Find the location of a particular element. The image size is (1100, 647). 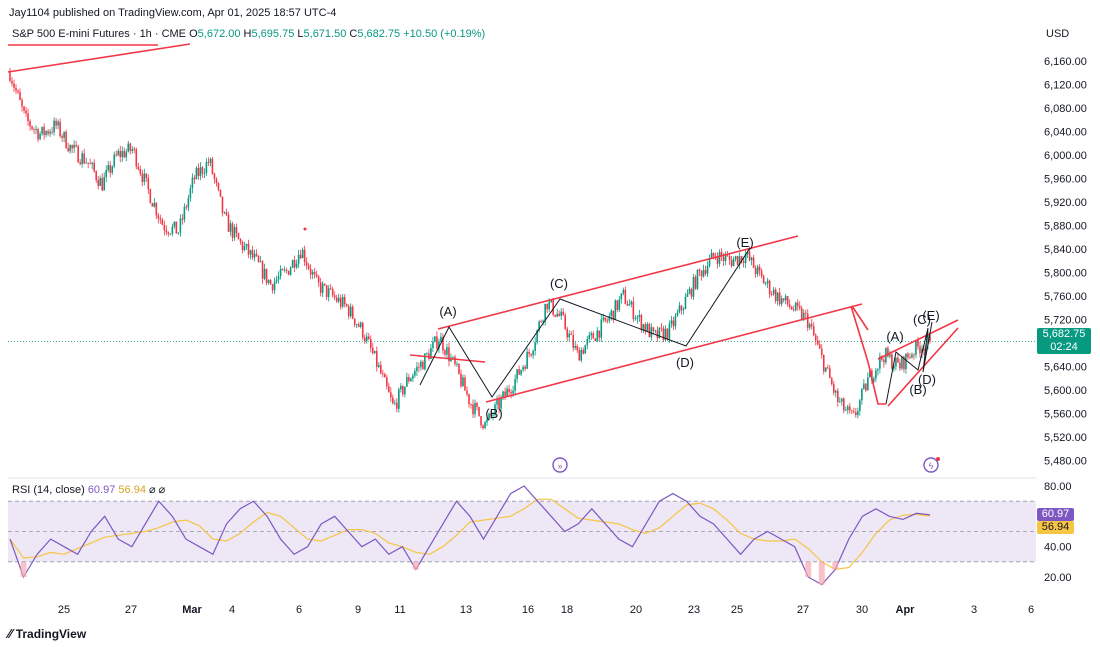

price-tick-label: 5,920.00 is located at coordinates (1065, 203).